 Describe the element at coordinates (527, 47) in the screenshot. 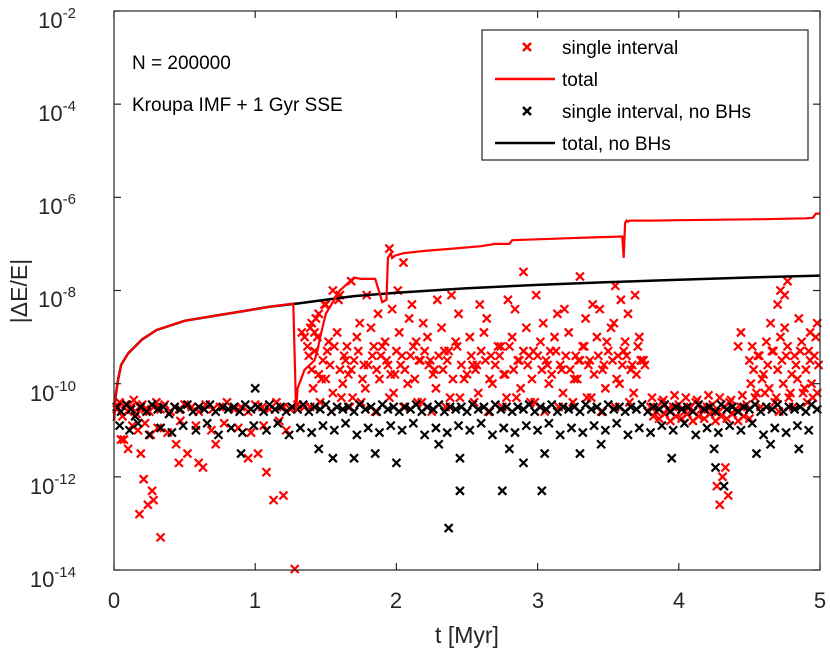

I see `legend-marker-single-interval` at that location.